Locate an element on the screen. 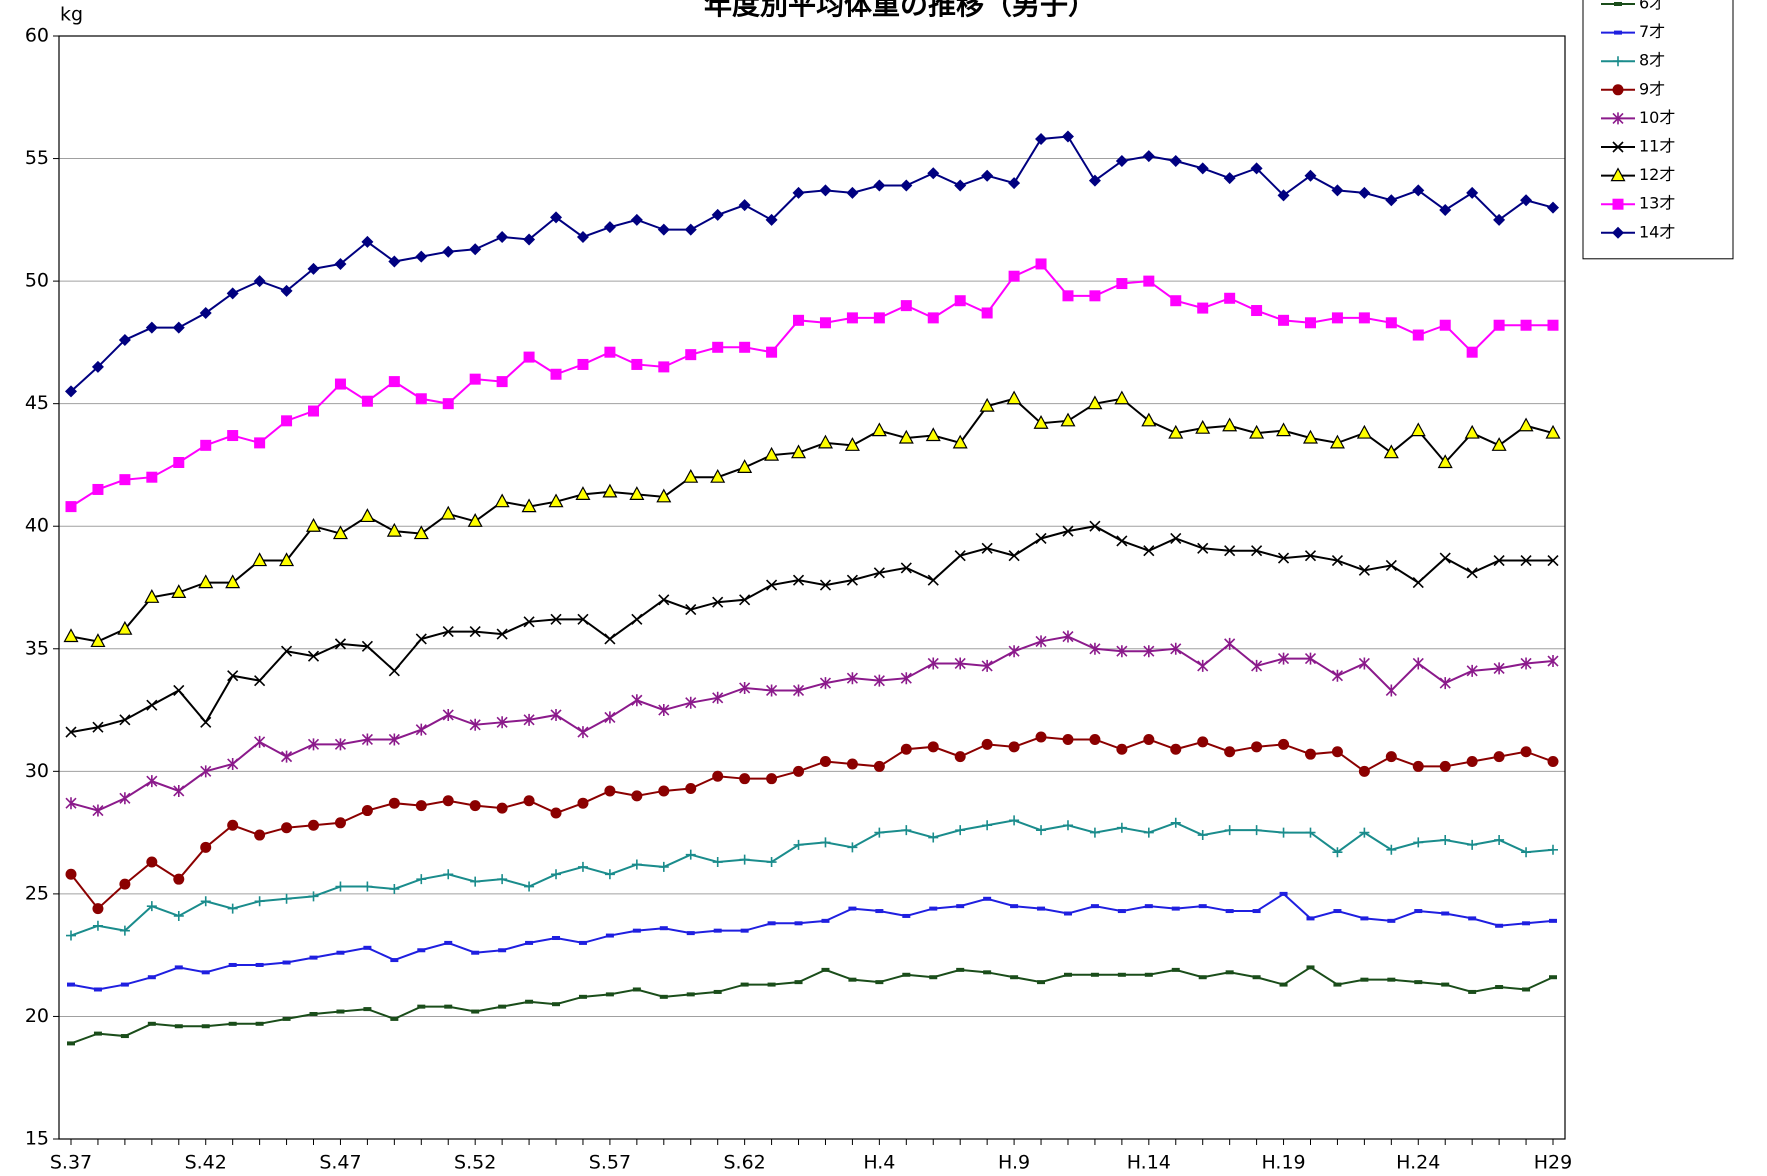  series is located at coordinates (812, 823).